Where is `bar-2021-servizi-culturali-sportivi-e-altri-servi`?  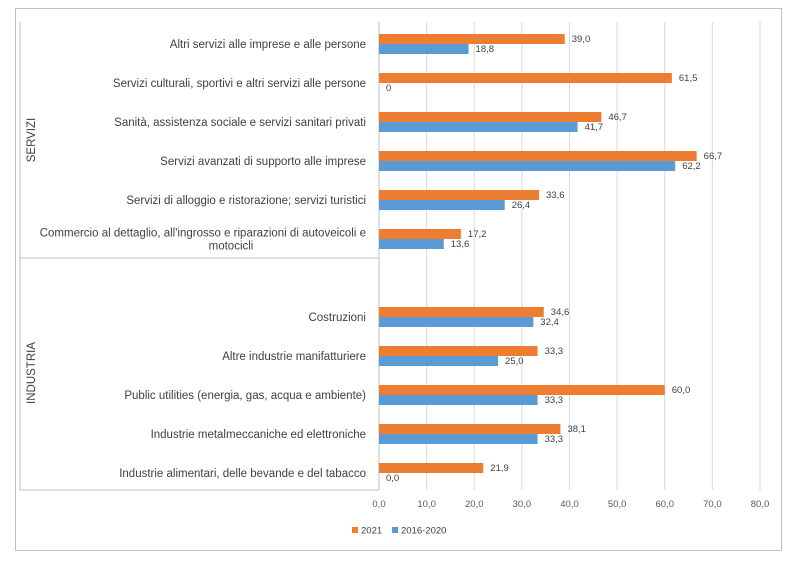 bar-2021-servizi-culturali-sportivi-e-altri-servi is located at coordinates (525, 78).